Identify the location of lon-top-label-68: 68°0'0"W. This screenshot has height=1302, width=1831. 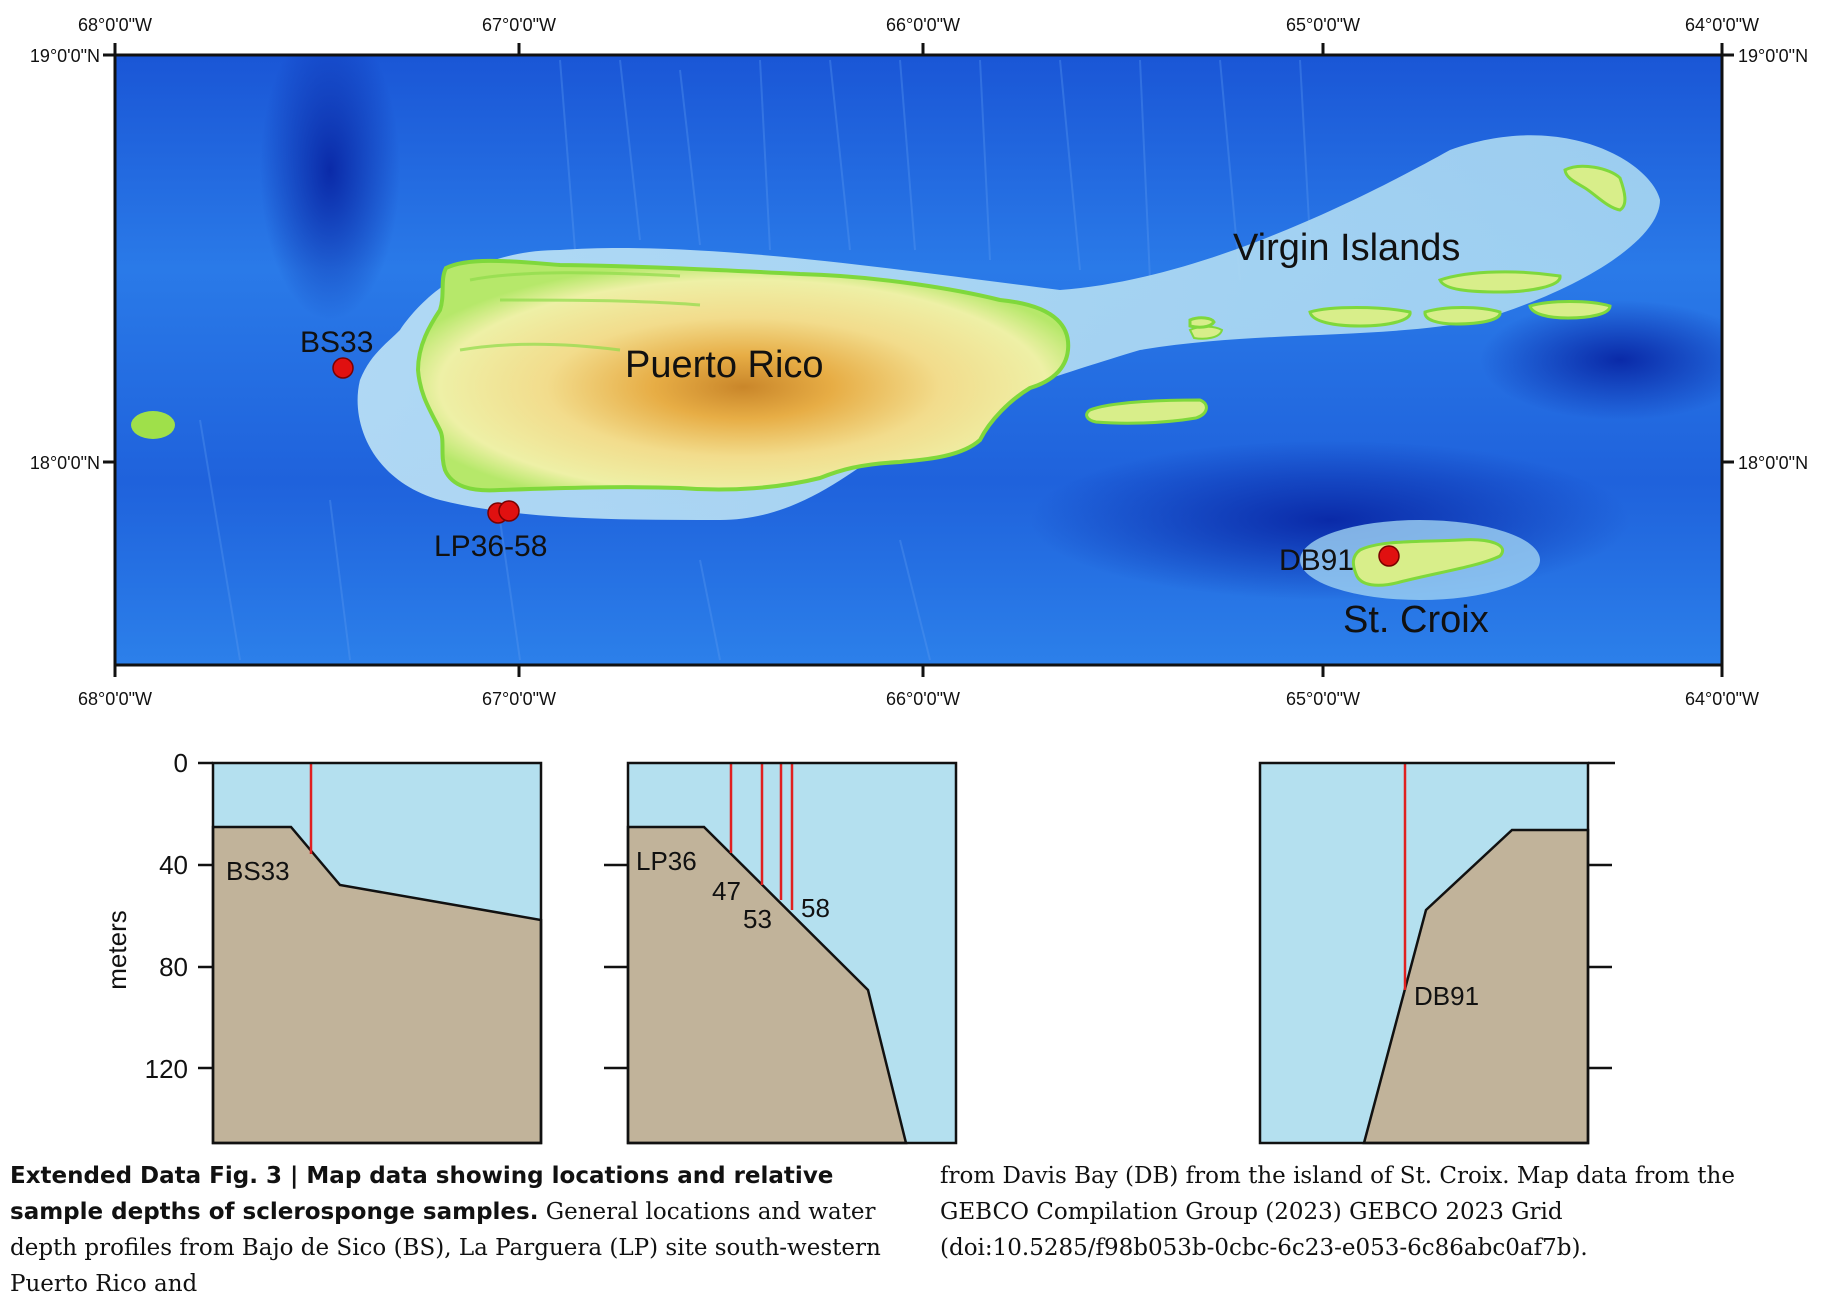
(115, 25).